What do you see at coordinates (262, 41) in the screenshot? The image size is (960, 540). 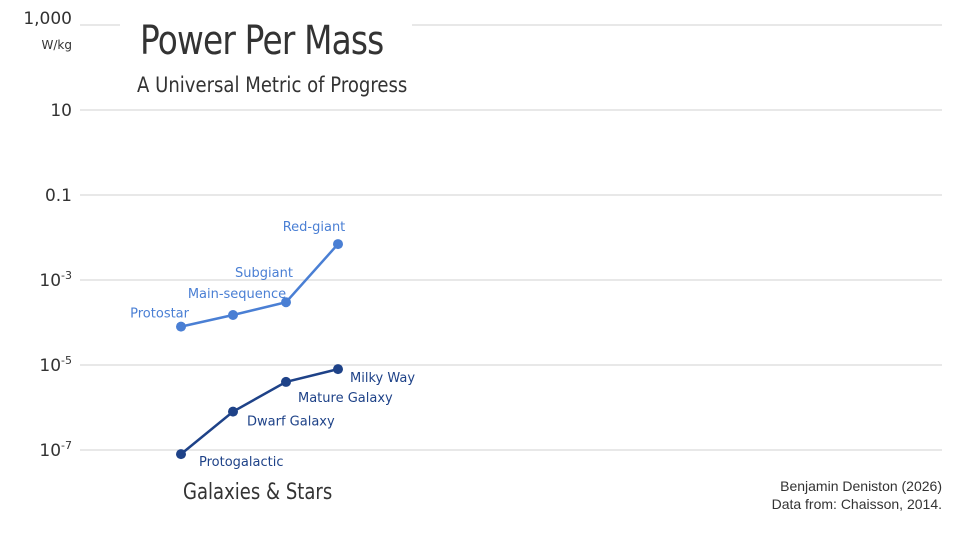 I see `chart-title: Power Per Mass` at bounding box center [262, 41].